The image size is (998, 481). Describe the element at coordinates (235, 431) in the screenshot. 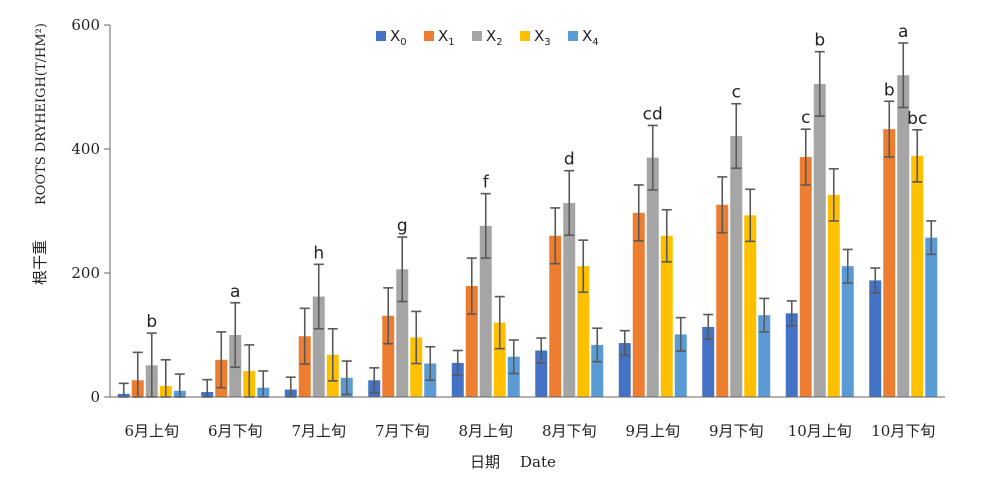

I see `x-tick-label: 6月下旬` at that location.